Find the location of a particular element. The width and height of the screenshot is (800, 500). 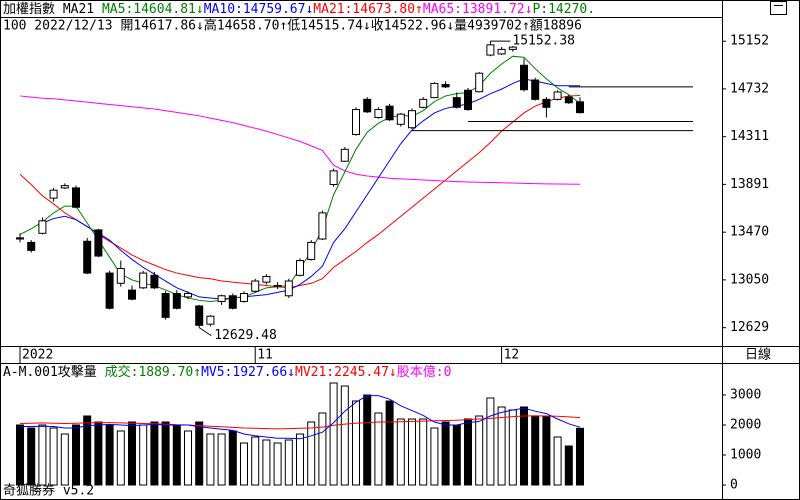

legend-segment: P:14270. is located at coordinates (563, 9).